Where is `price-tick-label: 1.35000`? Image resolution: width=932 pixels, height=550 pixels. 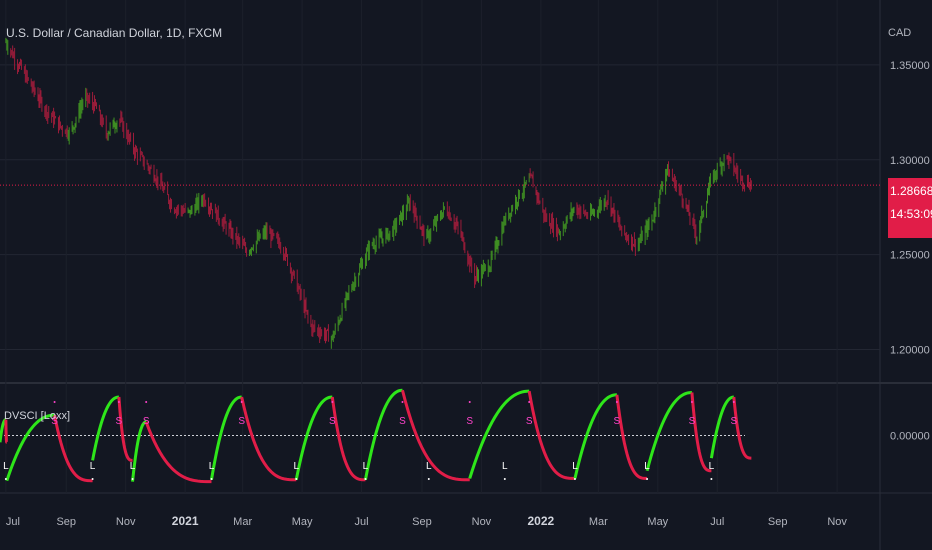 price-tick-label: 1.35000 is located at coordinates (910, 66).